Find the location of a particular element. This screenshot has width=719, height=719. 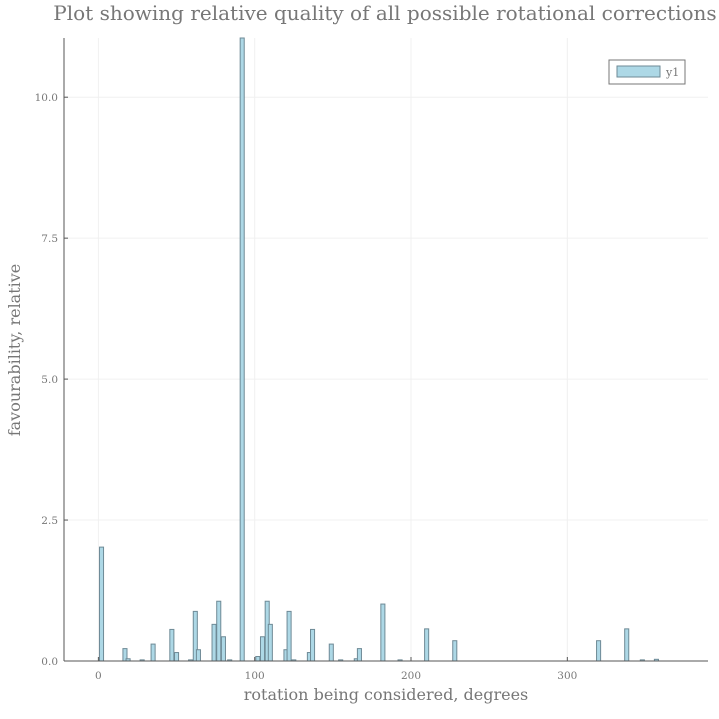

legend-label: y1 is located at coordinates (672, 72).